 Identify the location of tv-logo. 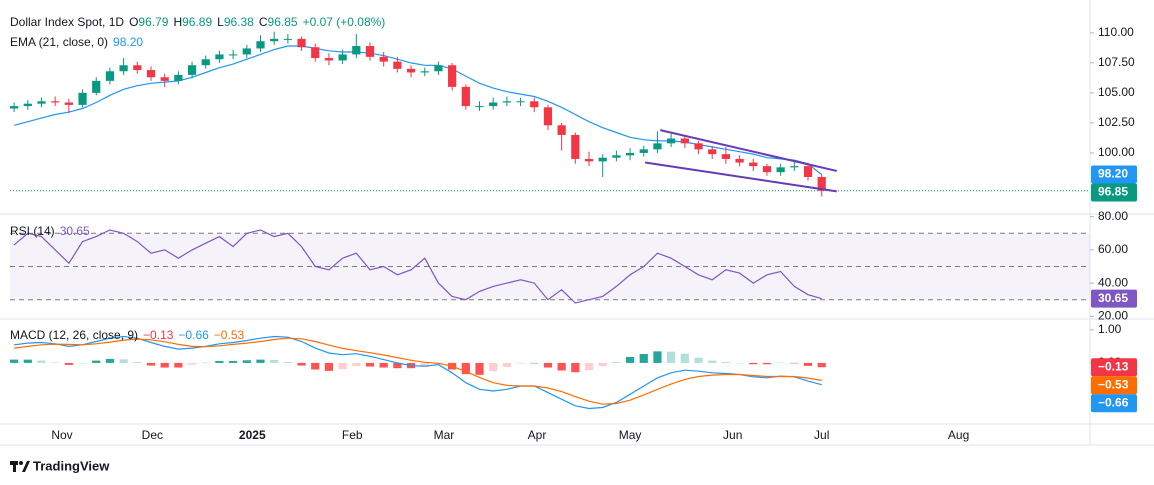
(20, 466).